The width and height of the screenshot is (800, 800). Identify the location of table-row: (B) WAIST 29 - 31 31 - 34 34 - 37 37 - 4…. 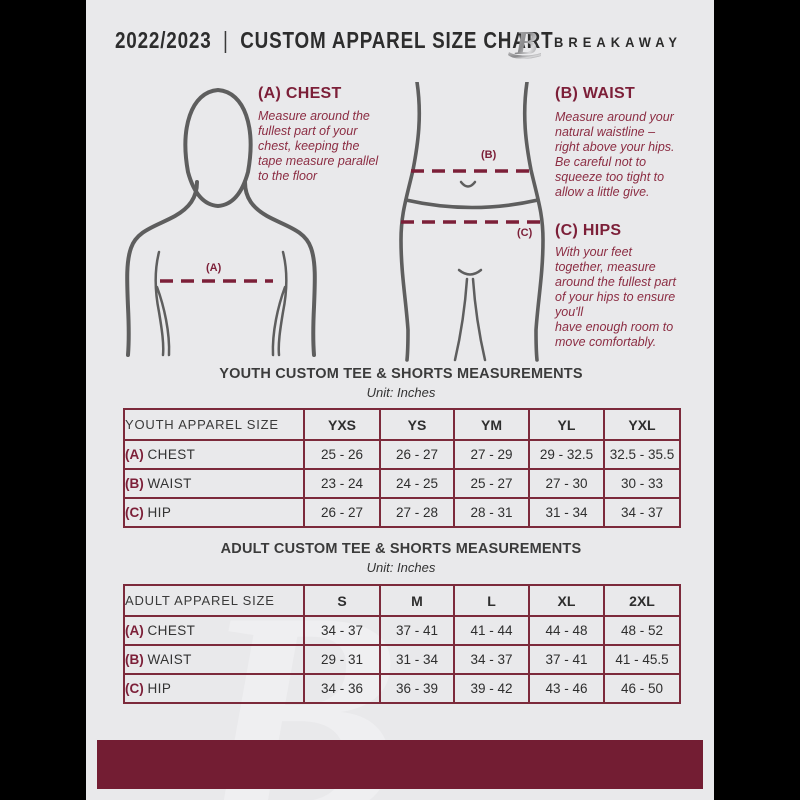
(402, 659).